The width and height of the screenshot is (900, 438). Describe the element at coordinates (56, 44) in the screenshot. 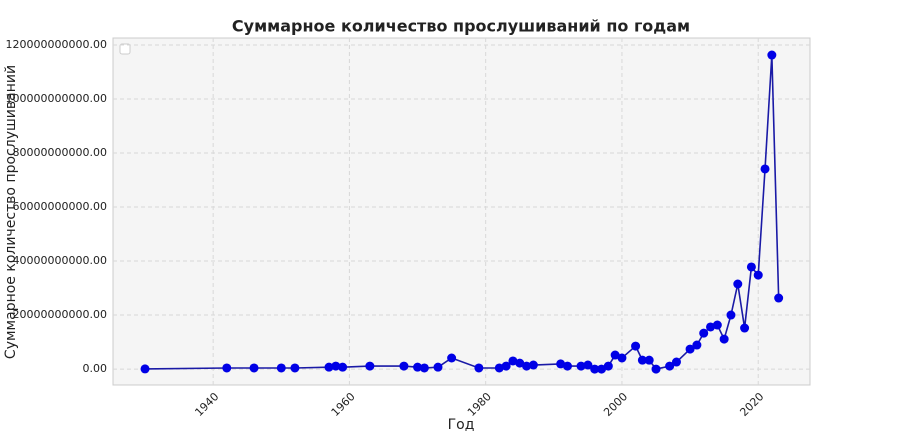

I see `y-tick-label: 120000000000.00` at that location.